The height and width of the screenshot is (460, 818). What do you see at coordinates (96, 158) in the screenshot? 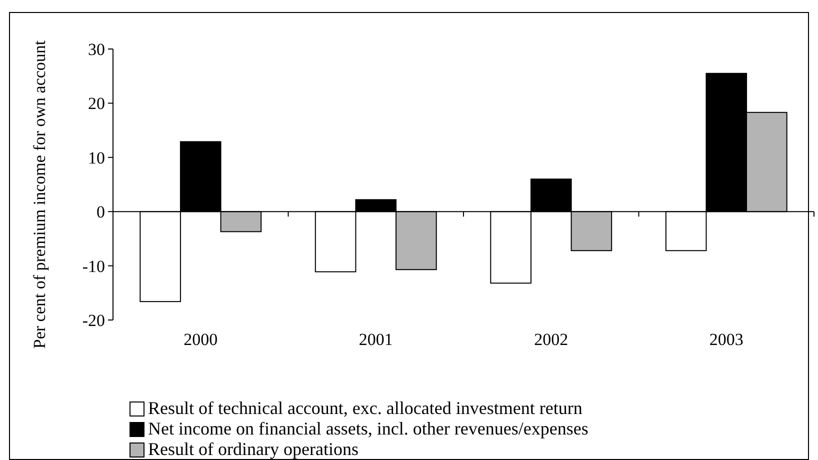
I see `y-tick-label: 10` at bounding box center [96, 158].